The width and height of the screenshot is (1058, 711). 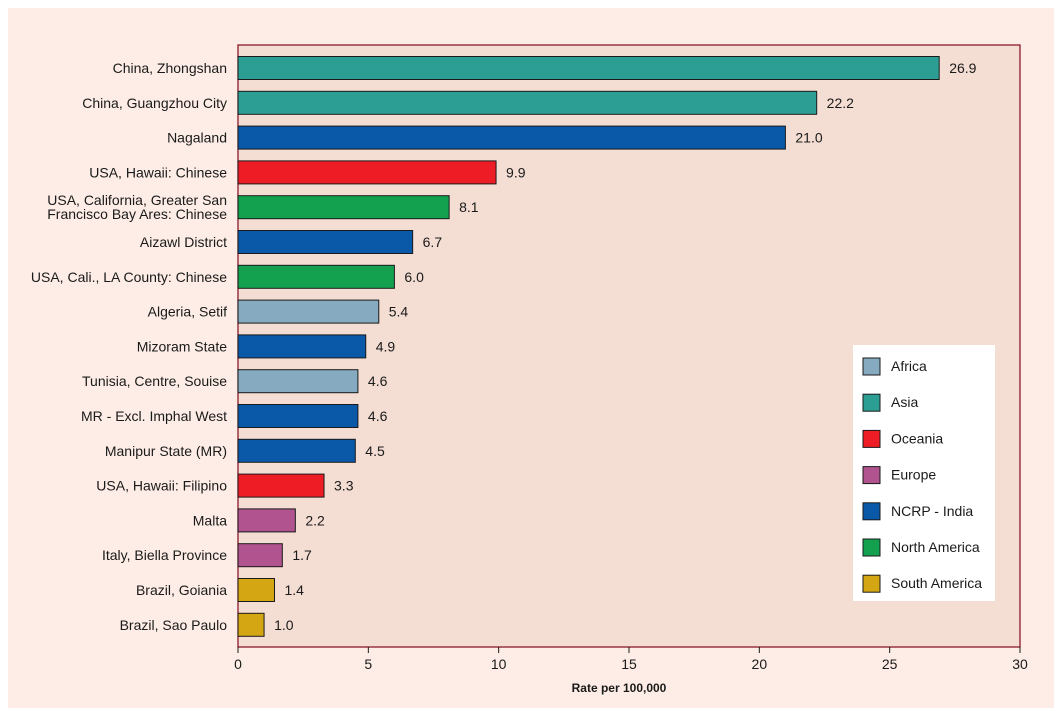 What do you see at coordinates (158, 172) in the screenshot?
I see `category-label: USA, Hawaii: Chinese` at bounding box center [158, 172].